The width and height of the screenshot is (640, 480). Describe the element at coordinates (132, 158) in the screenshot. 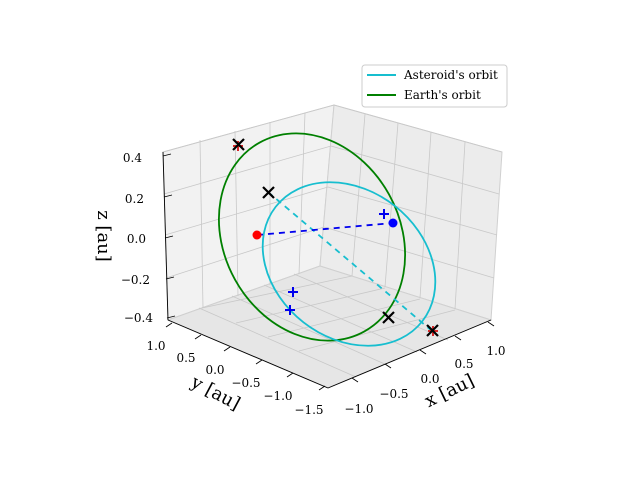

I see `z-tick-label: 0.4` at that location.